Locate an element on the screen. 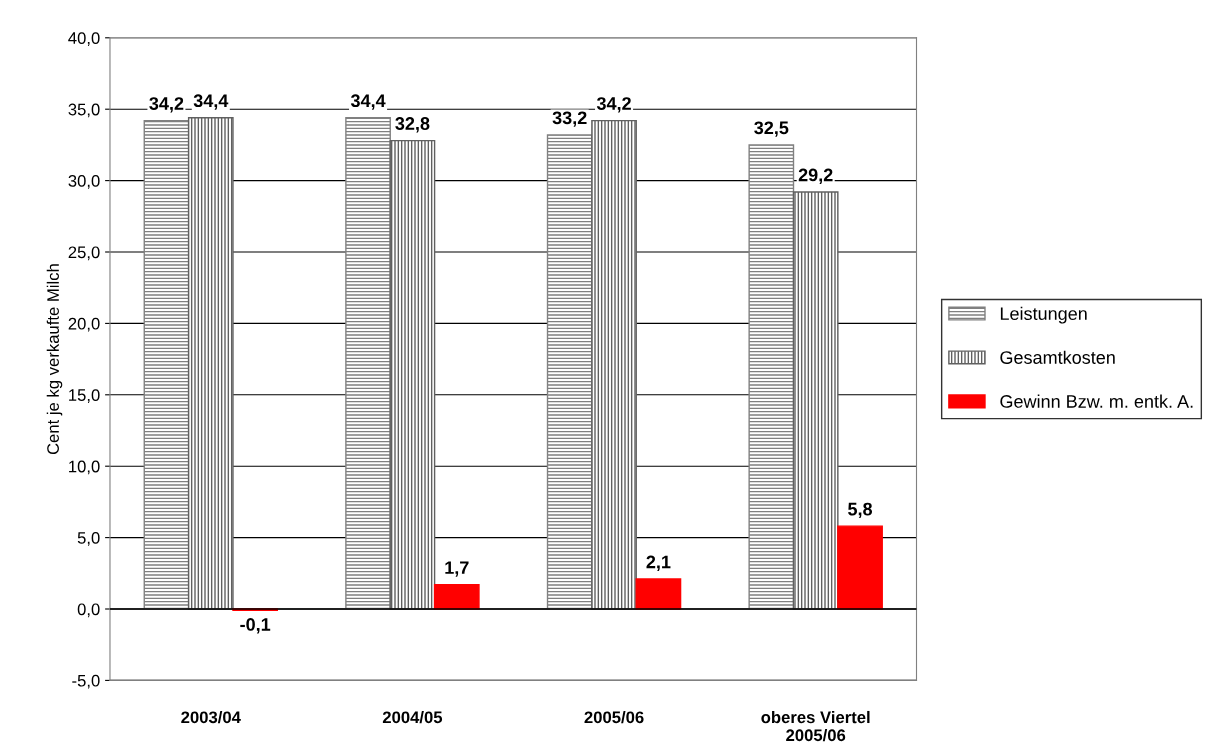  y-tick-label: 15,0 is located at coordinates (84, 396).